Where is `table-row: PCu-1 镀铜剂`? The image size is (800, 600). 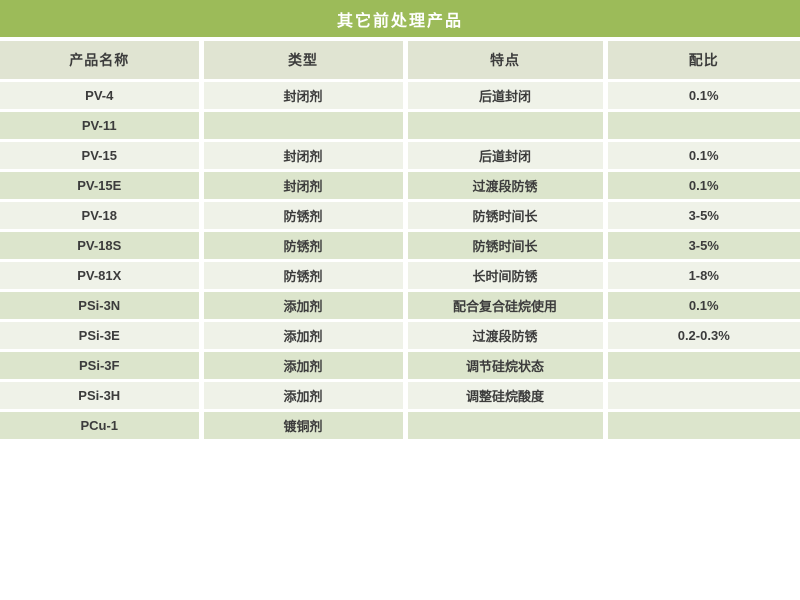
table-row: PCu-1 镀铜剂 is located at coordinates (400, 426).